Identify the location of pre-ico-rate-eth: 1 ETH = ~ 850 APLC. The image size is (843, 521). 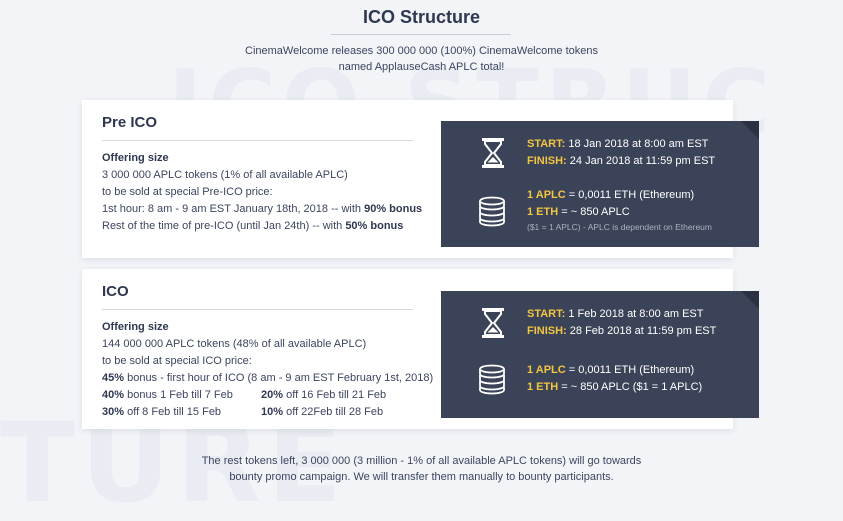
(619, 212).